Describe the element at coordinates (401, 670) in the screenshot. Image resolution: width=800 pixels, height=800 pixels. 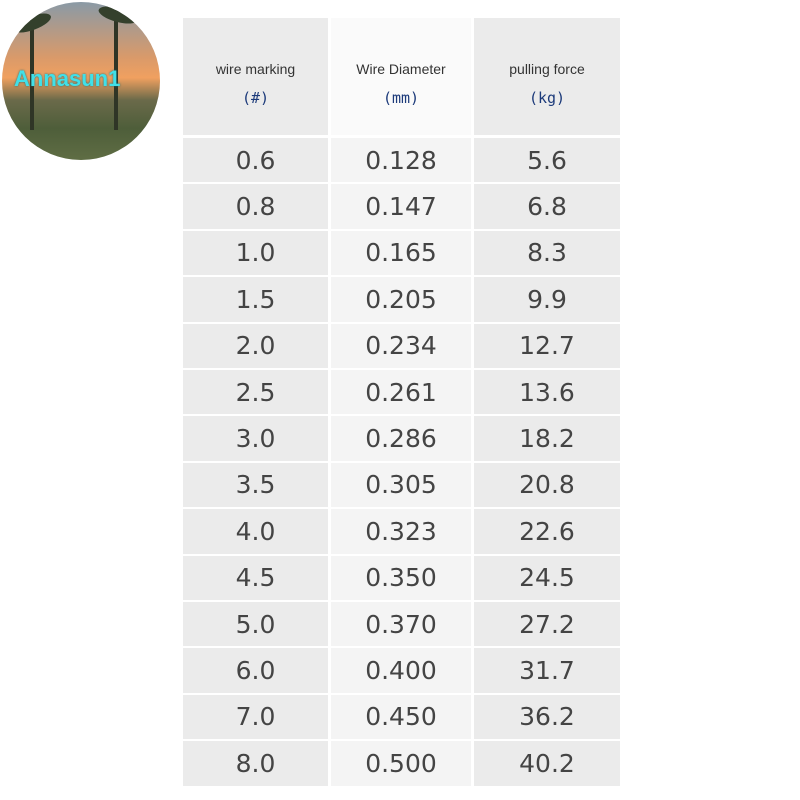
I see `table-cell: 0.400` at that location.